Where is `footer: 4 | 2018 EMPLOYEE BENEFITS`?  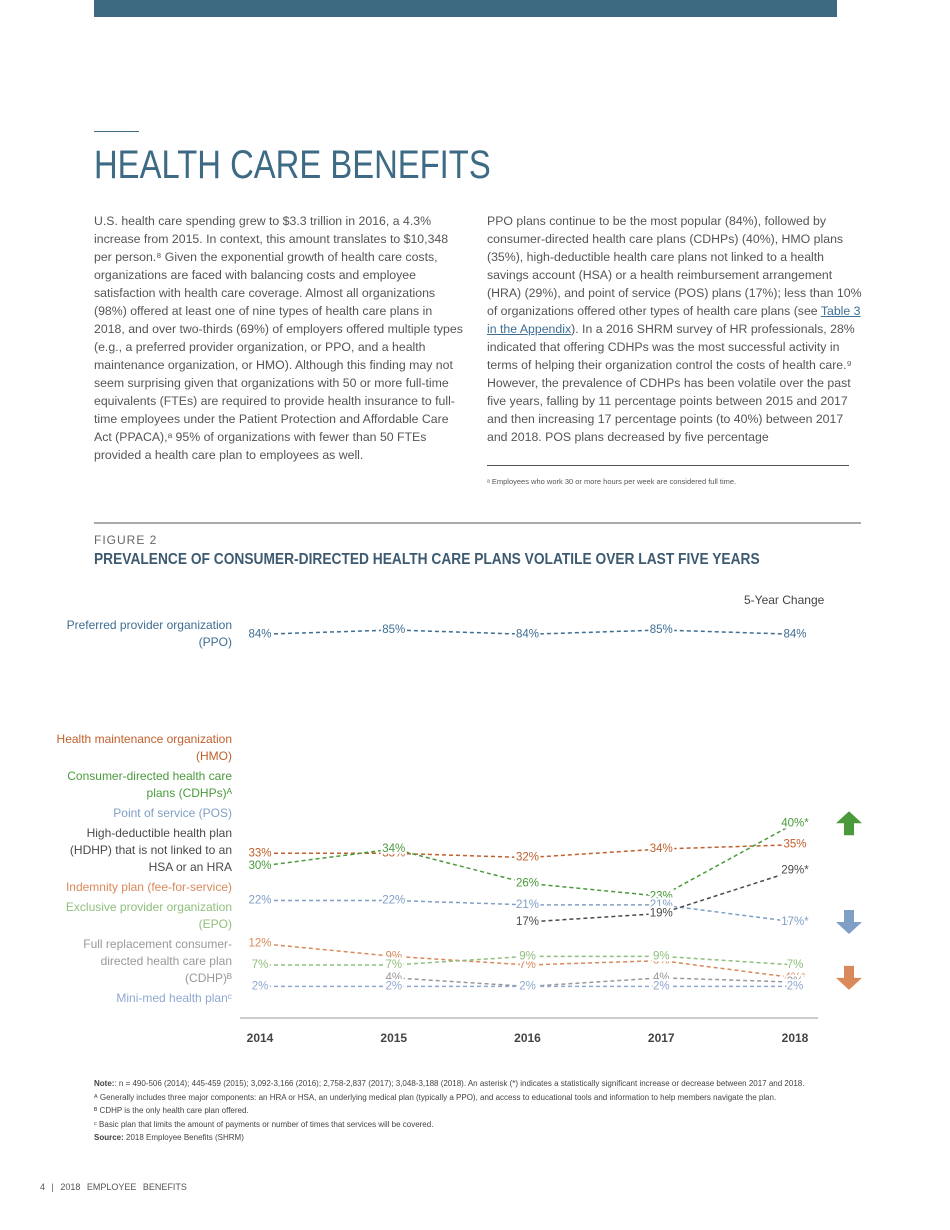 footer: 4 | 2018 EMPLOYEE BENEFITS is located at coordinates (113, 1187).